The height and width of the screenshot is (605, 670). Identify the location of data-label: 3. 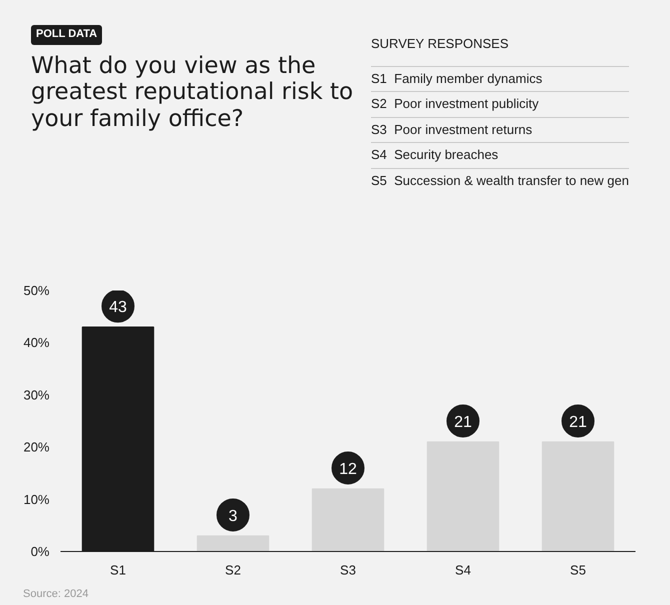
(233, 516).